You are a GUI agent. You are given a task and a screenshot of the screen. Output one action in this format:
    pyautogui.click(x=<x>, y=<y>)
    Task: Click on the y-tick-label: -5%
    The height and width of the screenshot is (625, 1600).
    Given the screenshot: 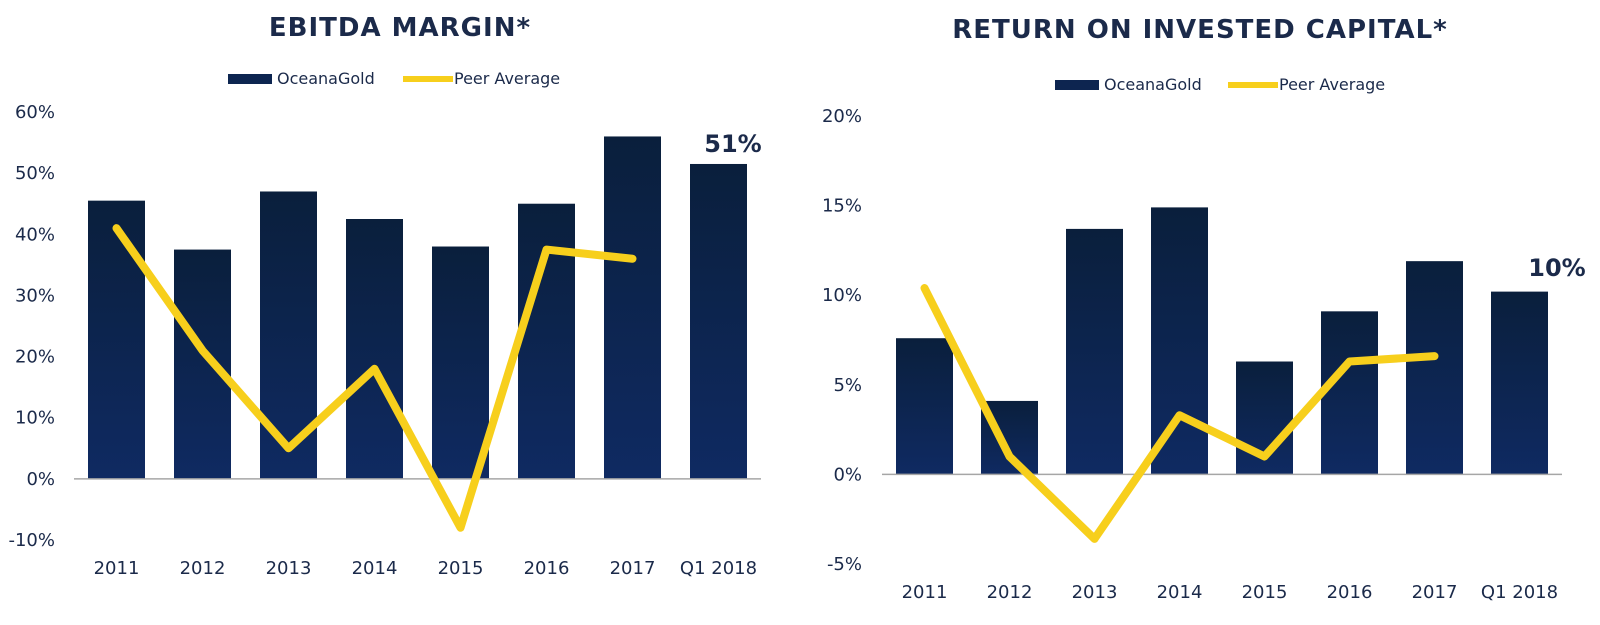 What is the action you would take?
    pyautogui.click(x=844, y=564)
    